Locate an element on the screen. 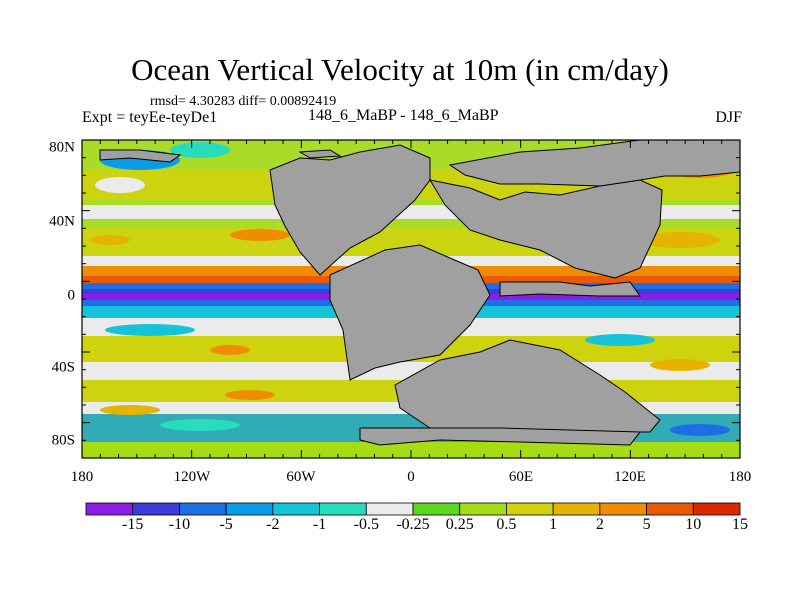 This screenshot has width=800, height=600. colorbar-label: -1 is located at coordinates (319, 524).